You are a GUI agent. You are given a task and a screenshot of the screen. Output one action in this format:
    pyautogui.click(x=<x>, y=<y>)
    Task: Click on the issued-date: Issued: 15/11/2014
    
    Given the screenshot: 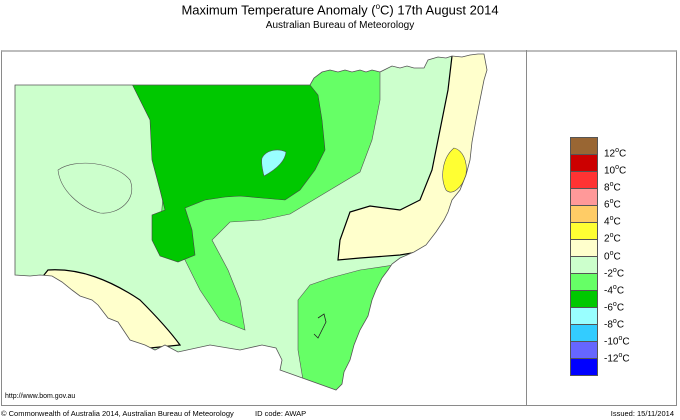 What is the action you would take?
    pyautogui.click(x=642, y=413)
    